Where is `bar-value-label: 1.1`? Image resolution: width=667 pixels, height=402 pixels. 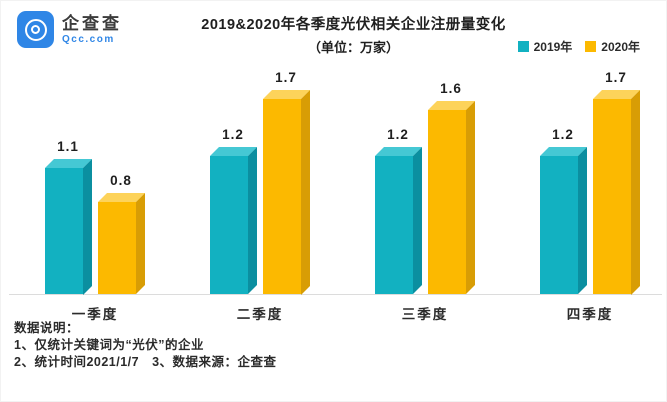
bar-value-label: 1.1 is located at coordinates (68, 146).